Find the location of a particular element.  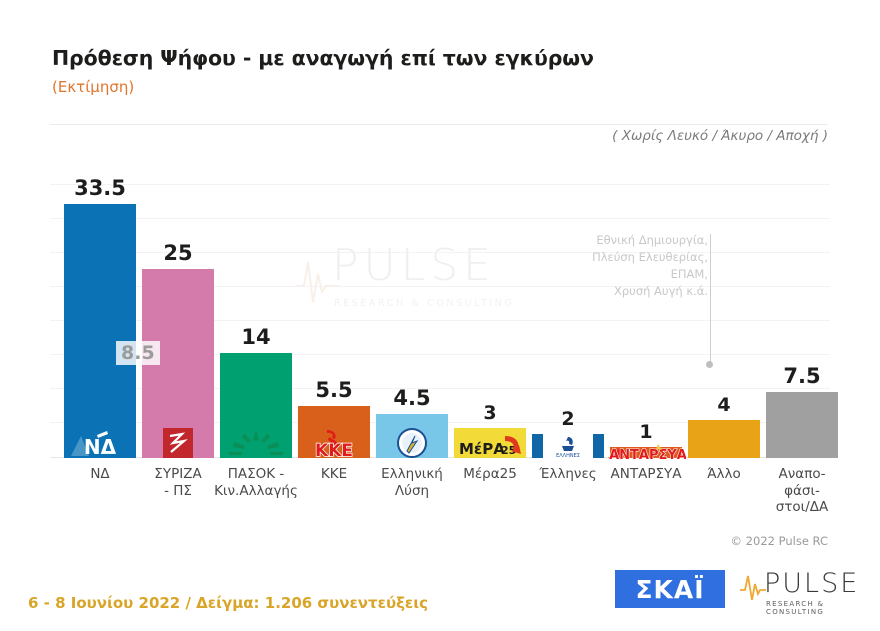

annotation-leader-dot is located at coordinates (709, 364).